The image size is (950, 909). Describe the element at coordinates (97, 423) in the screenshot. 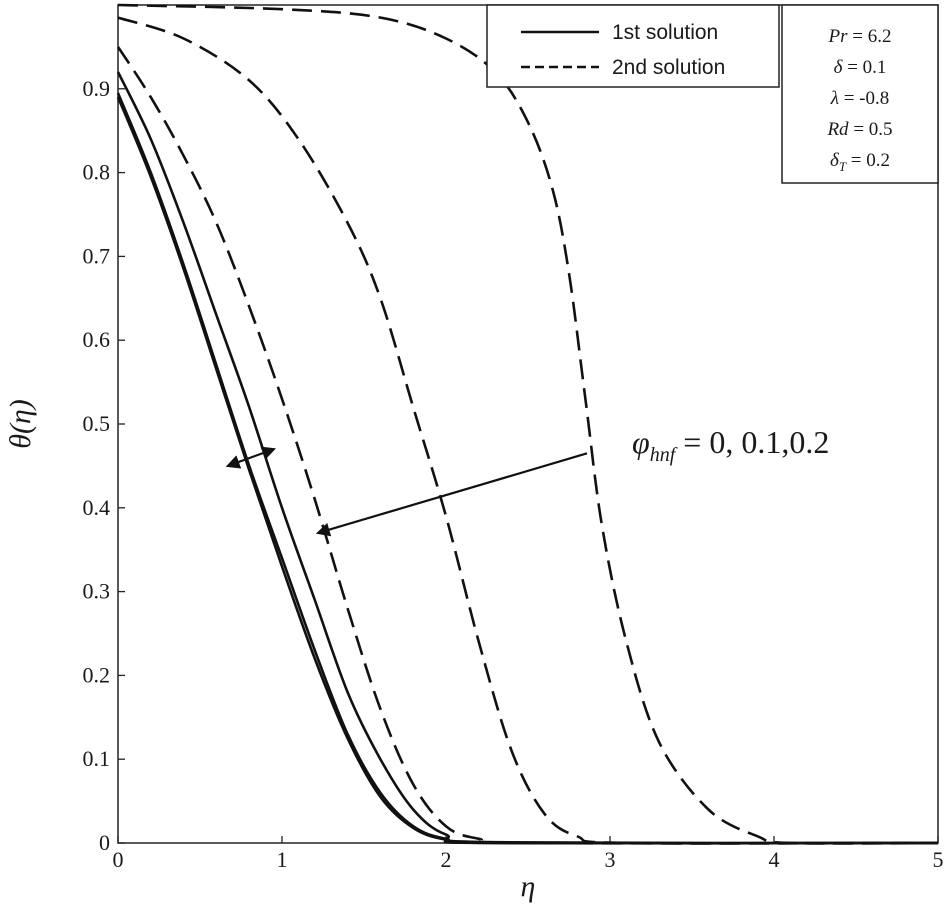

I see `y-tick-label: 0.5` at that location.